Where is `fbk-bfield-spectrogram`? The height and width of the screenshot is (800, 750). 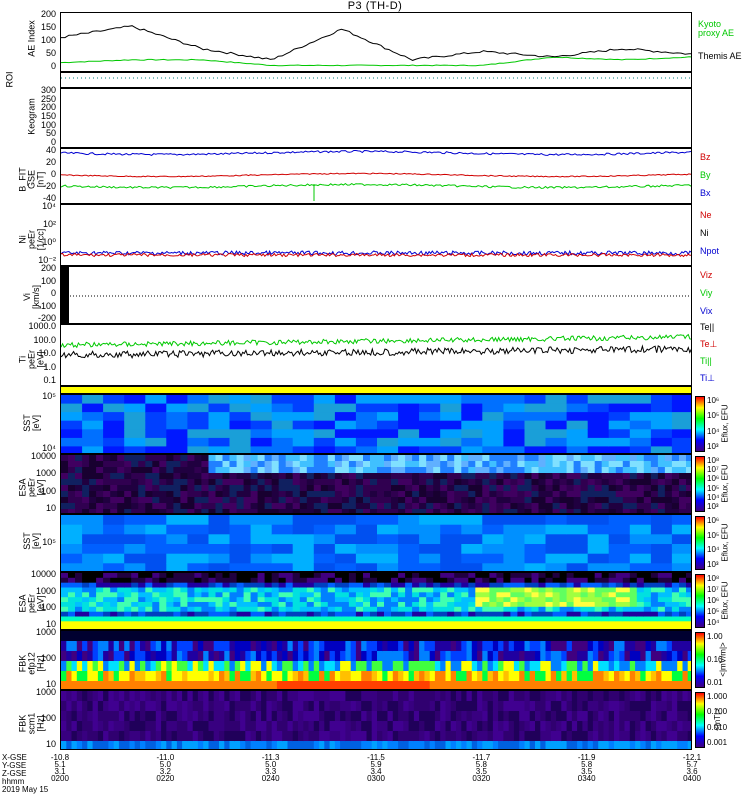 fbk-bfield-spectrogram is located at coordinates (376, 720).